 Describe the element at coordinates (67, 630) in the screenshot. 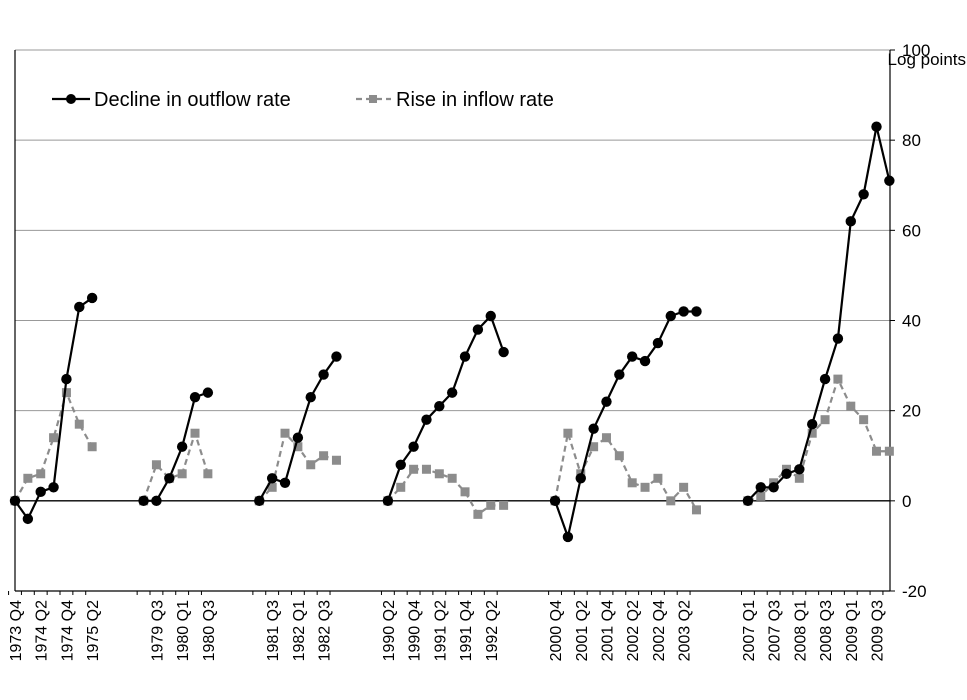

I see `x-tick-label: 1974 Q4` at that location.